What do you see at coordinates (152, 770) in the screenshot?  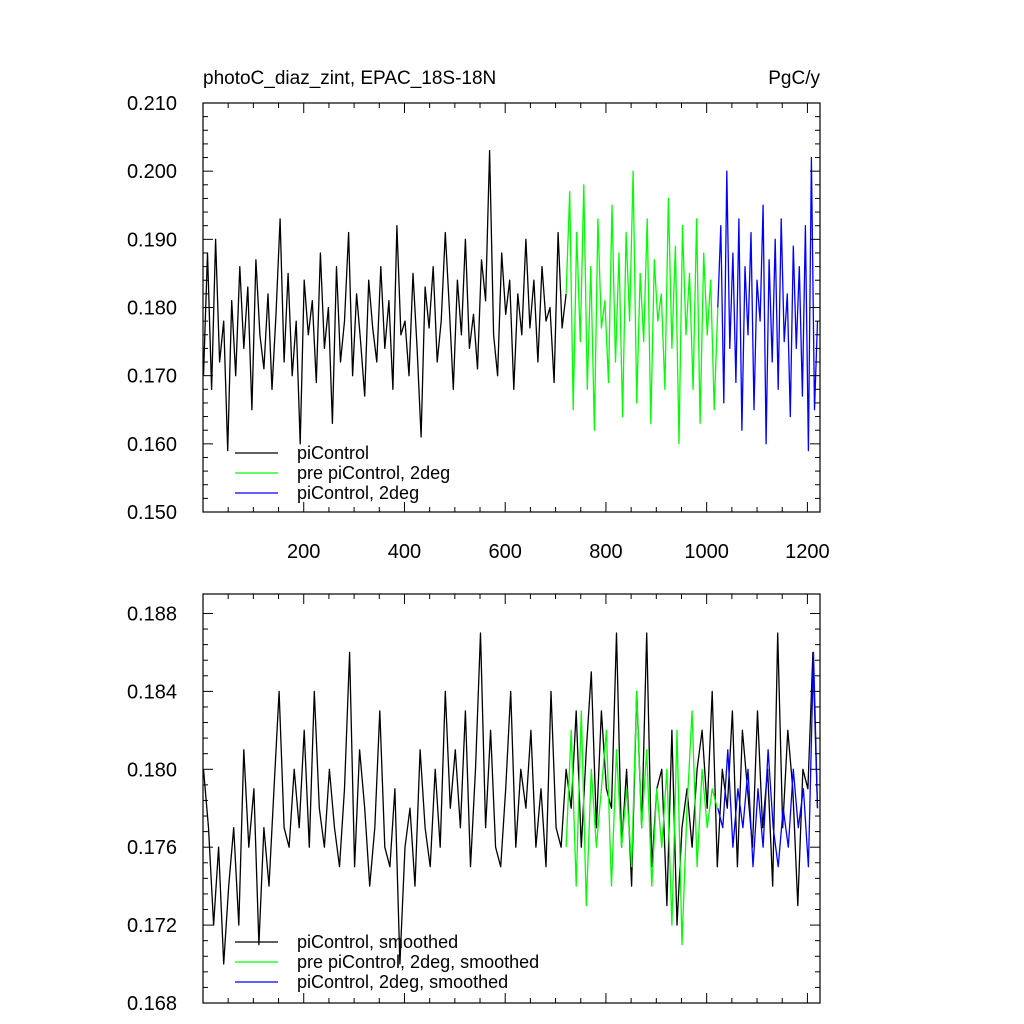 I see `bottom-ytick-label: 0.180` at bounding box center [152, 770].